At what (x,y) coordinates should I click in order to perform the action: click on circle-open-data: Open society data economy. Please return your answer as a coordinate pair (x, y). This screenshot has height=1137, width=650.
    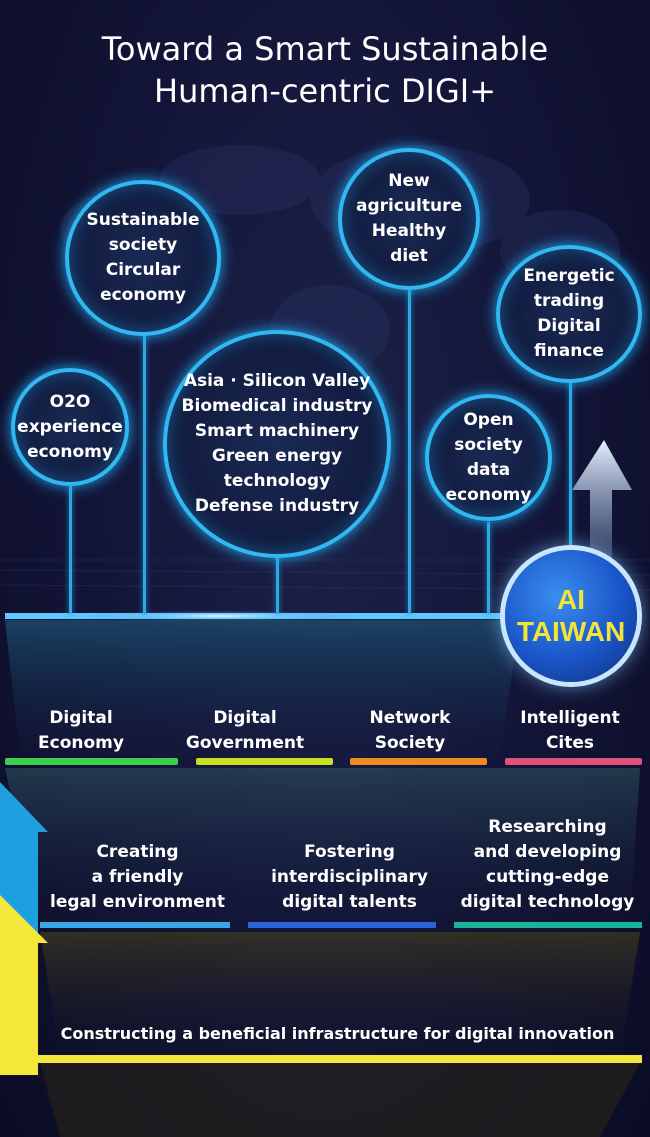
    Looking at the image, I should click on (488, 457).